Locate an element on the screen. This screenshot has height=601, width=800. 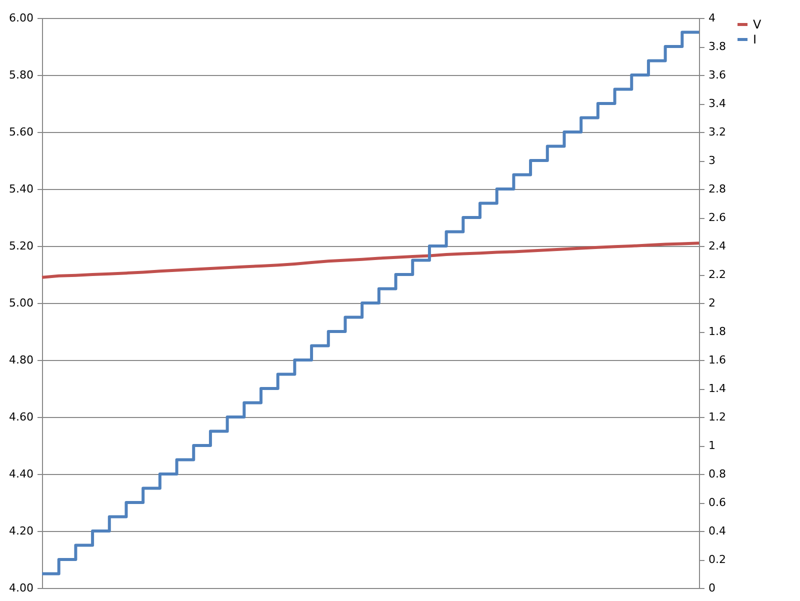
y-tick-label: 5.80 is located at coordinates (21, 75).